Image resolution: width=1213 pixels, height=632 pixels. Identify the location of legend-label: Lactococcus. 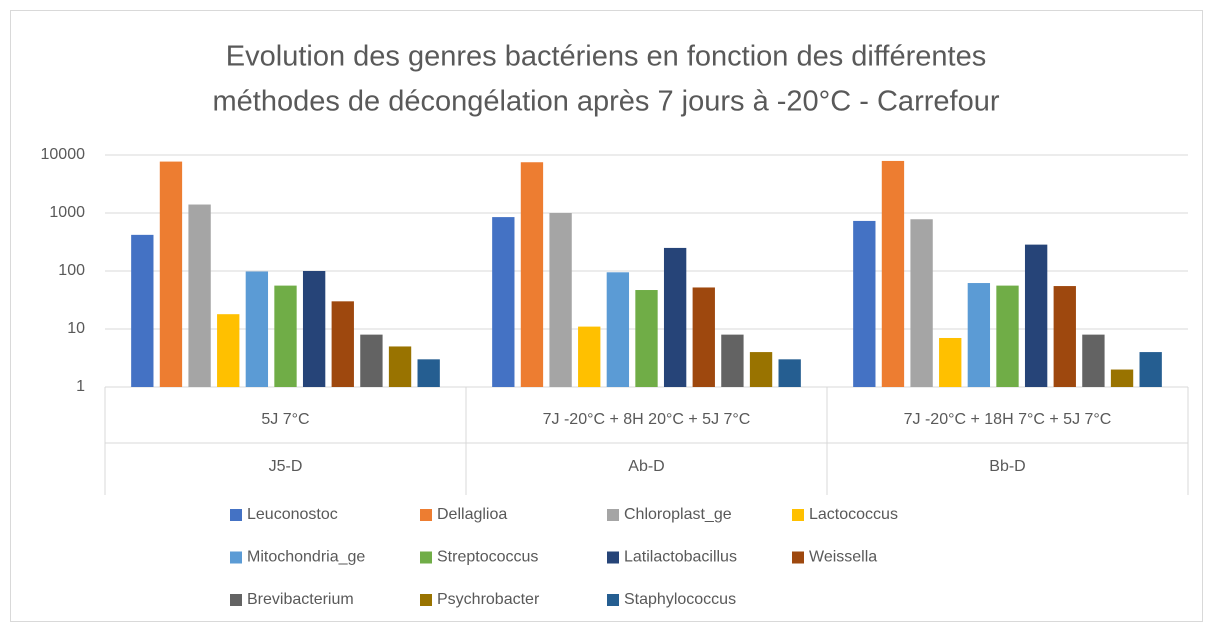
(853, 514).